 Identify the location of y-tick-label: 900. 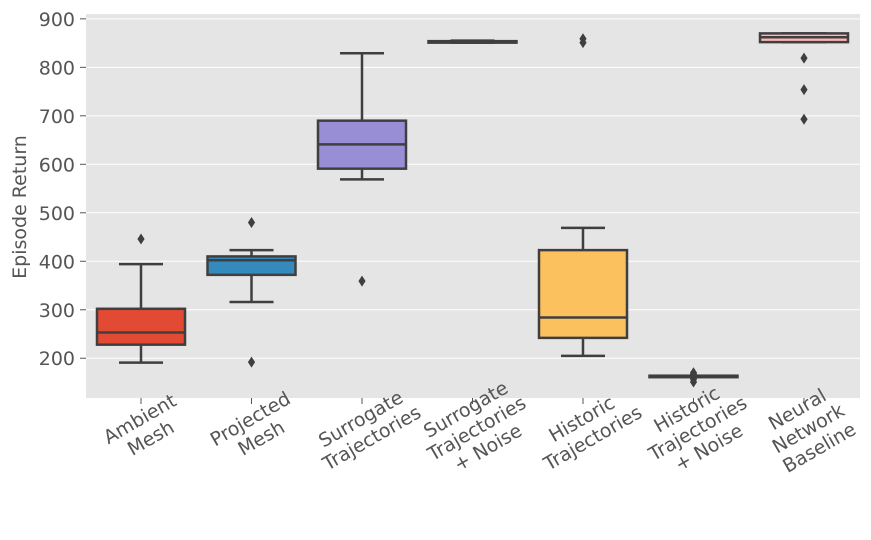
(57, 20).